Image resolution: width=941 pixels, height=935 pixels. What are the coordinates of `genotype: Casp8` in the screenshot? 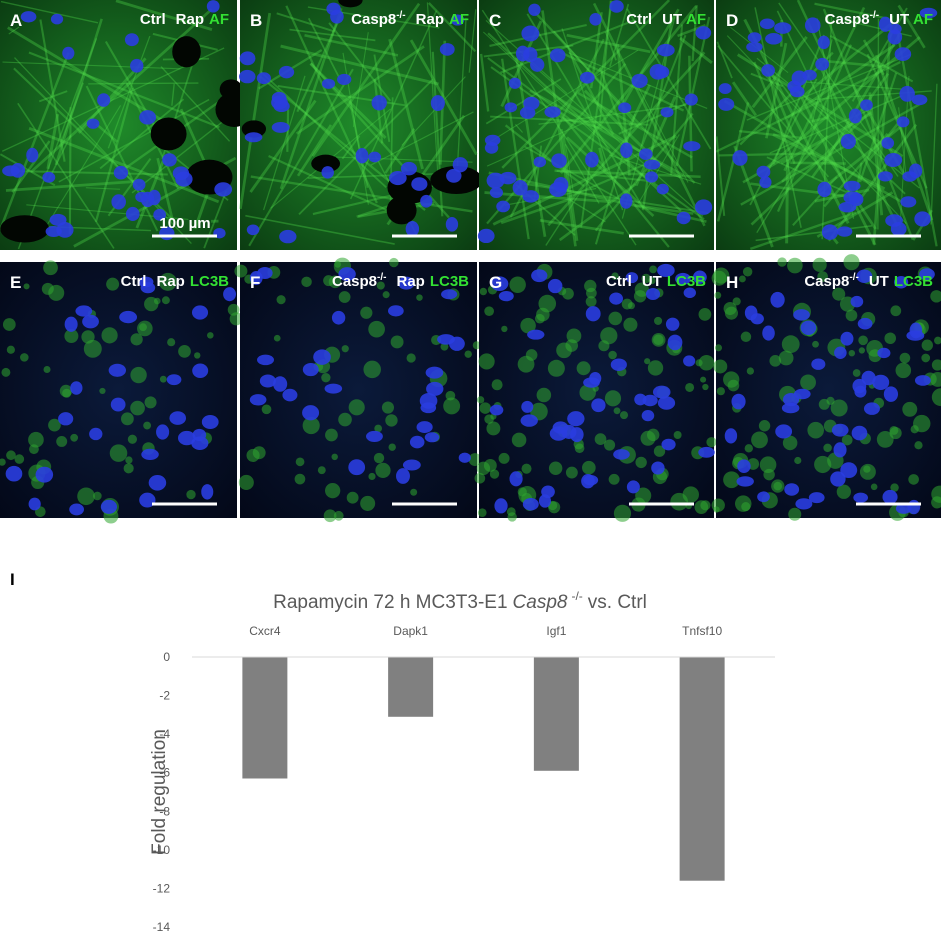 It's located at (354, 281).